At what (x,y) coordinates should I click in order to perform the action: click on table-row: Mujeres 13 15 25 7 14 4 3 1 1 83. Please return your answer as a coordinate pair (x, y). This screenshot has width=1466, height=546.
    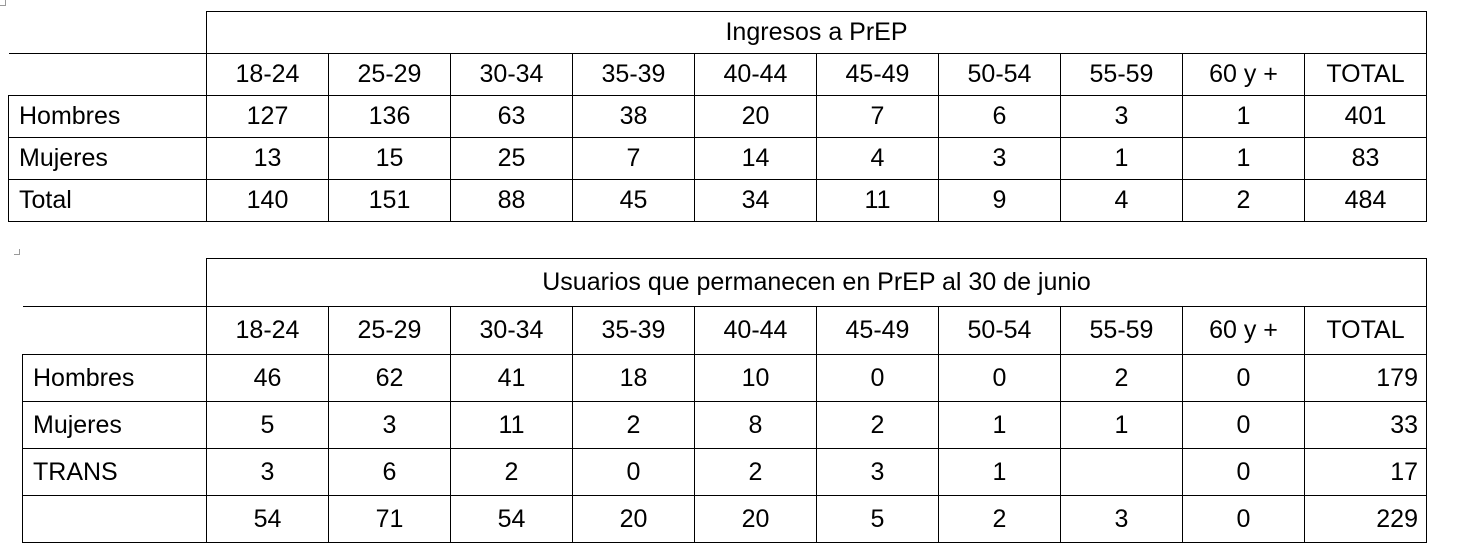
    Looking at the image, I should click on (717, 158).